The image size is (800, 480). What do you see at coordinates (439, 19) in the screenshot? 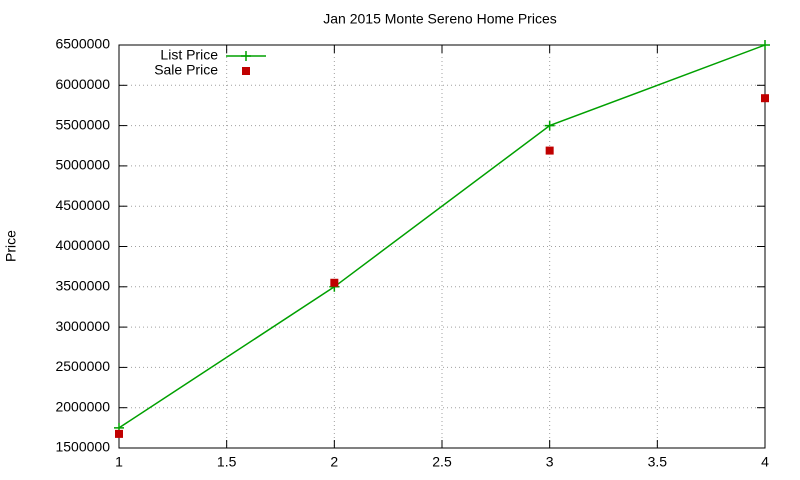
I see `chart-title: Jan 2015 Monte Sereno Home Prices` at bounding box center [439, 19].